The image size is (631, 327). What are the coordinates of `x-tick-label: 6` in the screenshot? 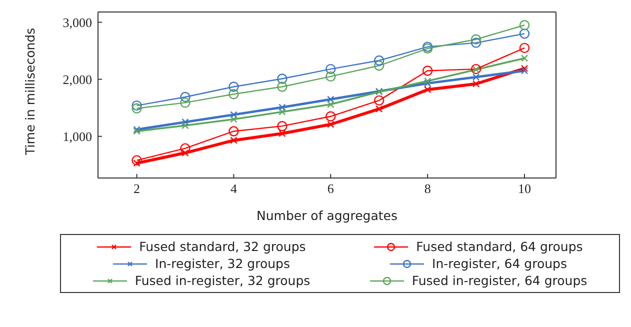 It's located at (330, 188).